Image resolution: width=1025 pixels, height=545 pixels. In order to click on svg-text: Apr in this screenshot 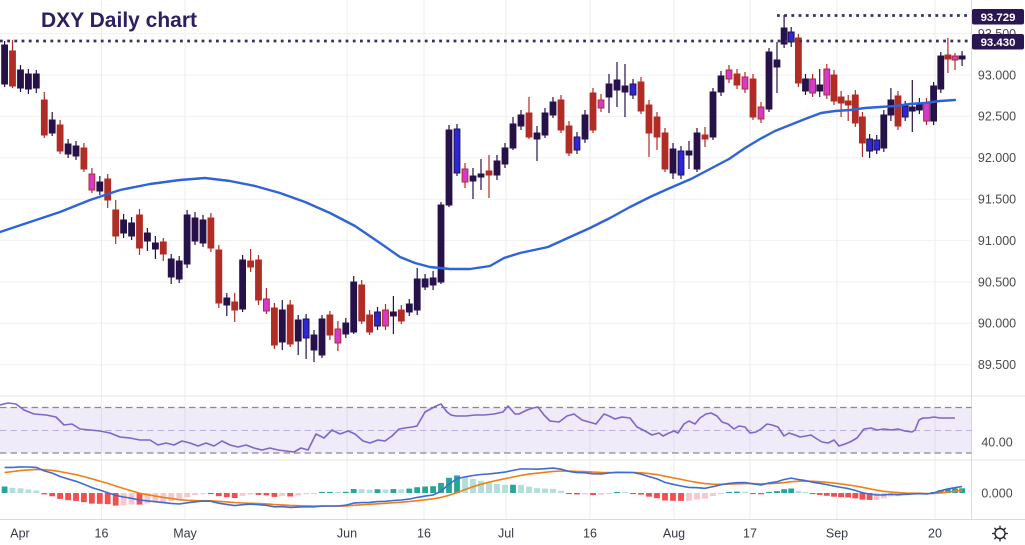, I will do `click(19, 534)`.